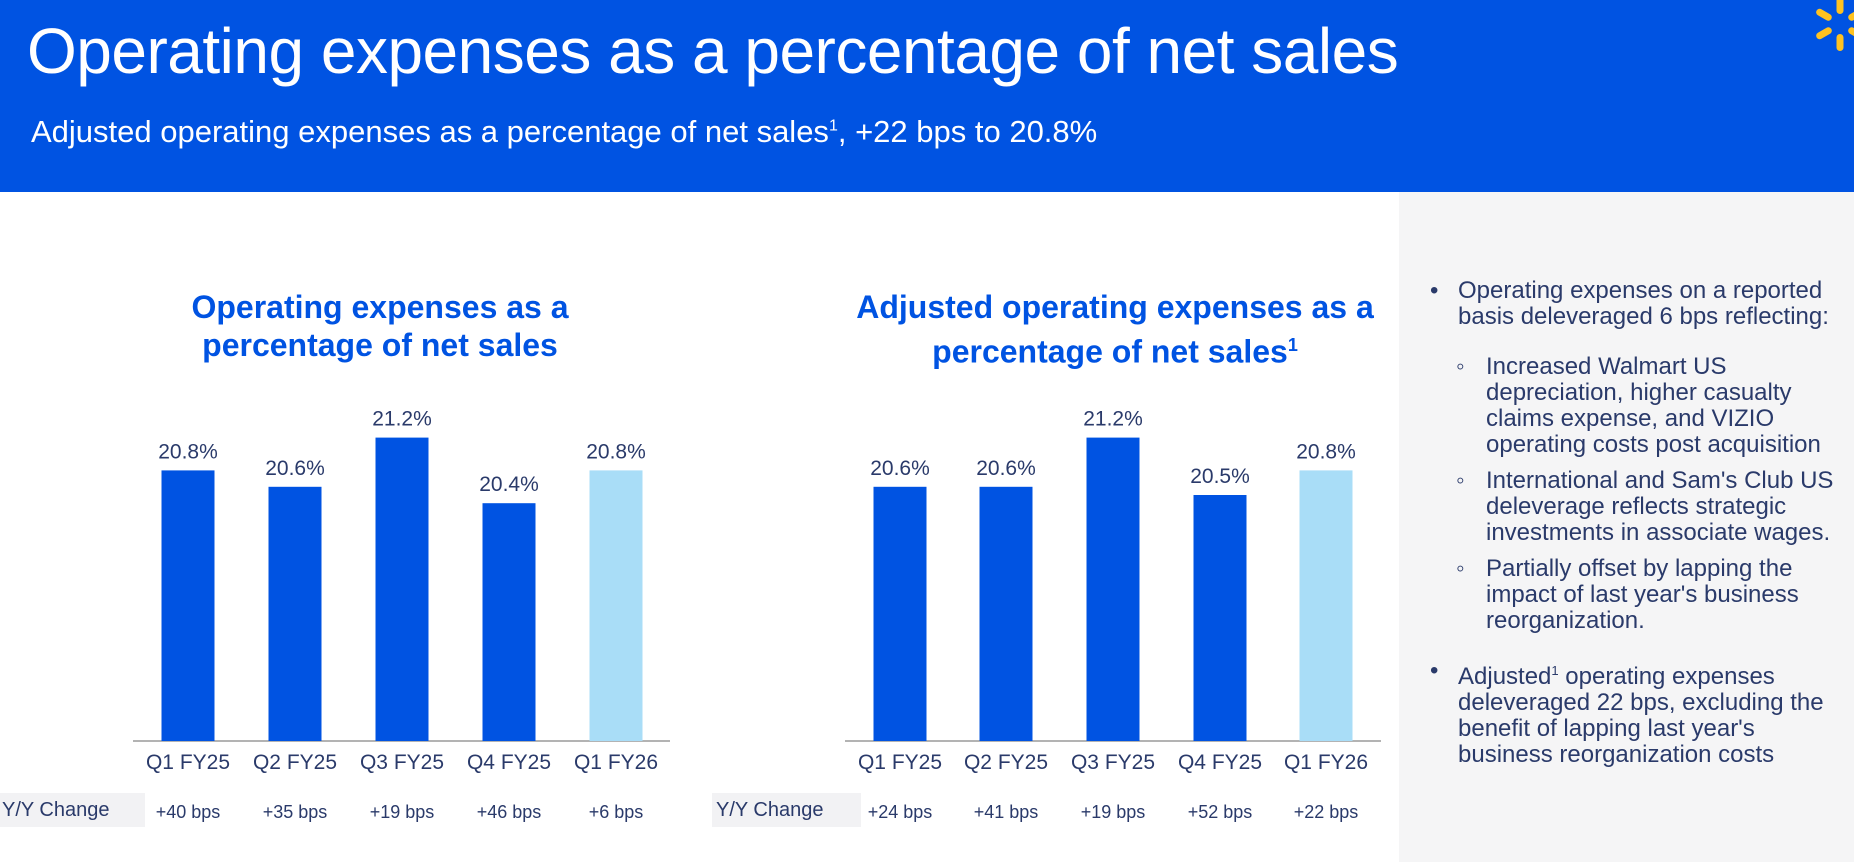 The width and height of the screenshot is (1854, 862). What do you see at coordinates (616, 451) in the screenshot?
I see `chart1-value-label-5: 20.8%` at bounding box center [616, 451].